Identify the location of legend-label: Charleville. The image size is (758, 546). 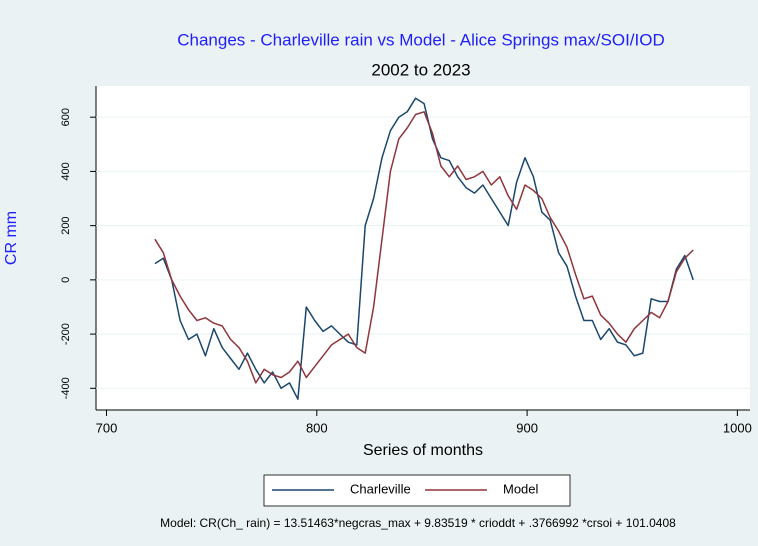
(380, 488).